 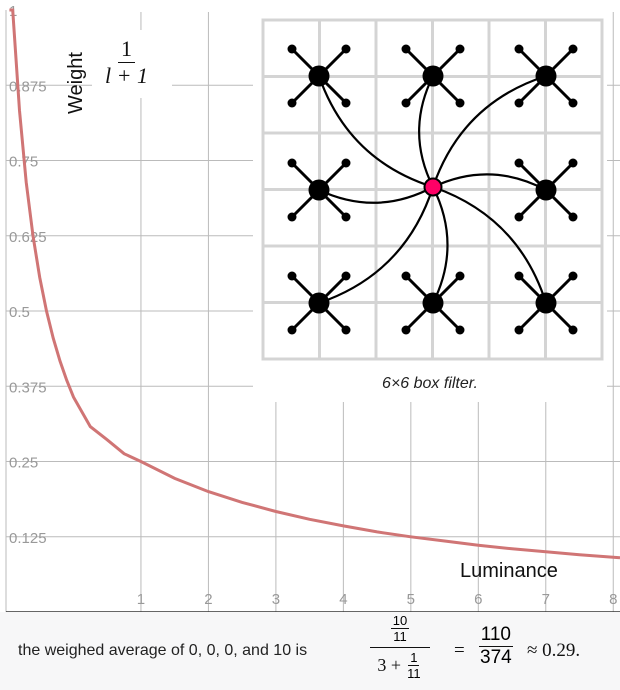 What do you see at coordinates (546, 599) in the screenshot?
I see `x-tick-label: 7` at bounding box center [546, 599].